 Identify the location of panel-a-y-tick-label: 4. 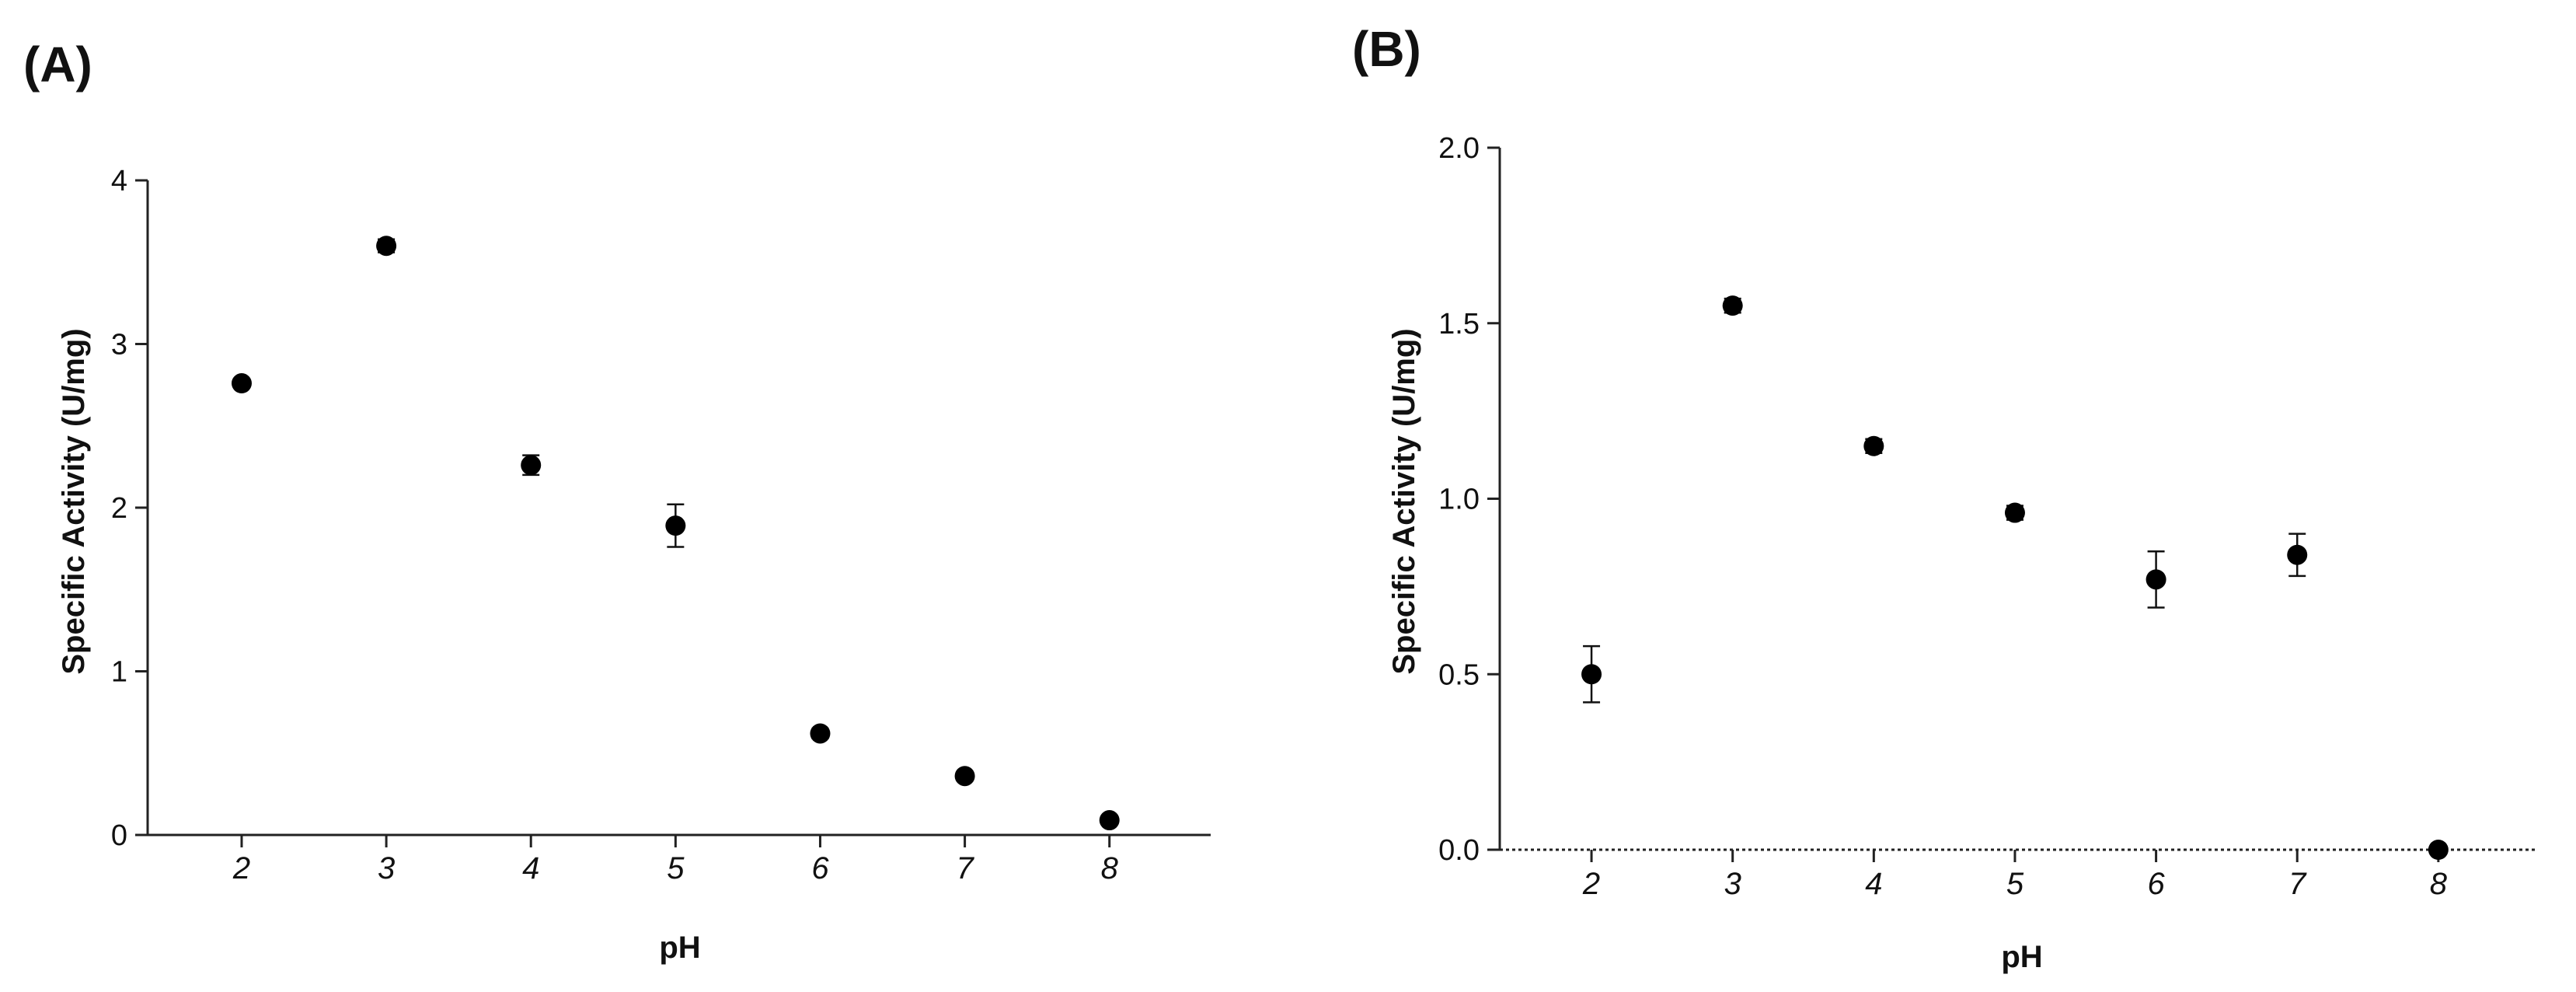
(119, 181).